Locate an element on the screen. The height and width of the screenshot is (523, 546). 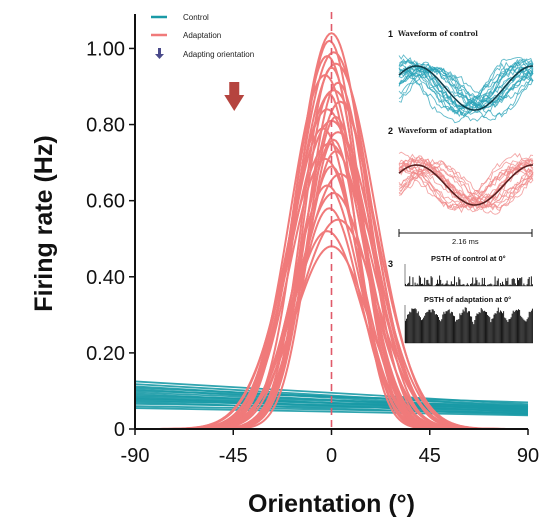
adapting-orientation-arrow-icon is located at coordinates (234, 96).